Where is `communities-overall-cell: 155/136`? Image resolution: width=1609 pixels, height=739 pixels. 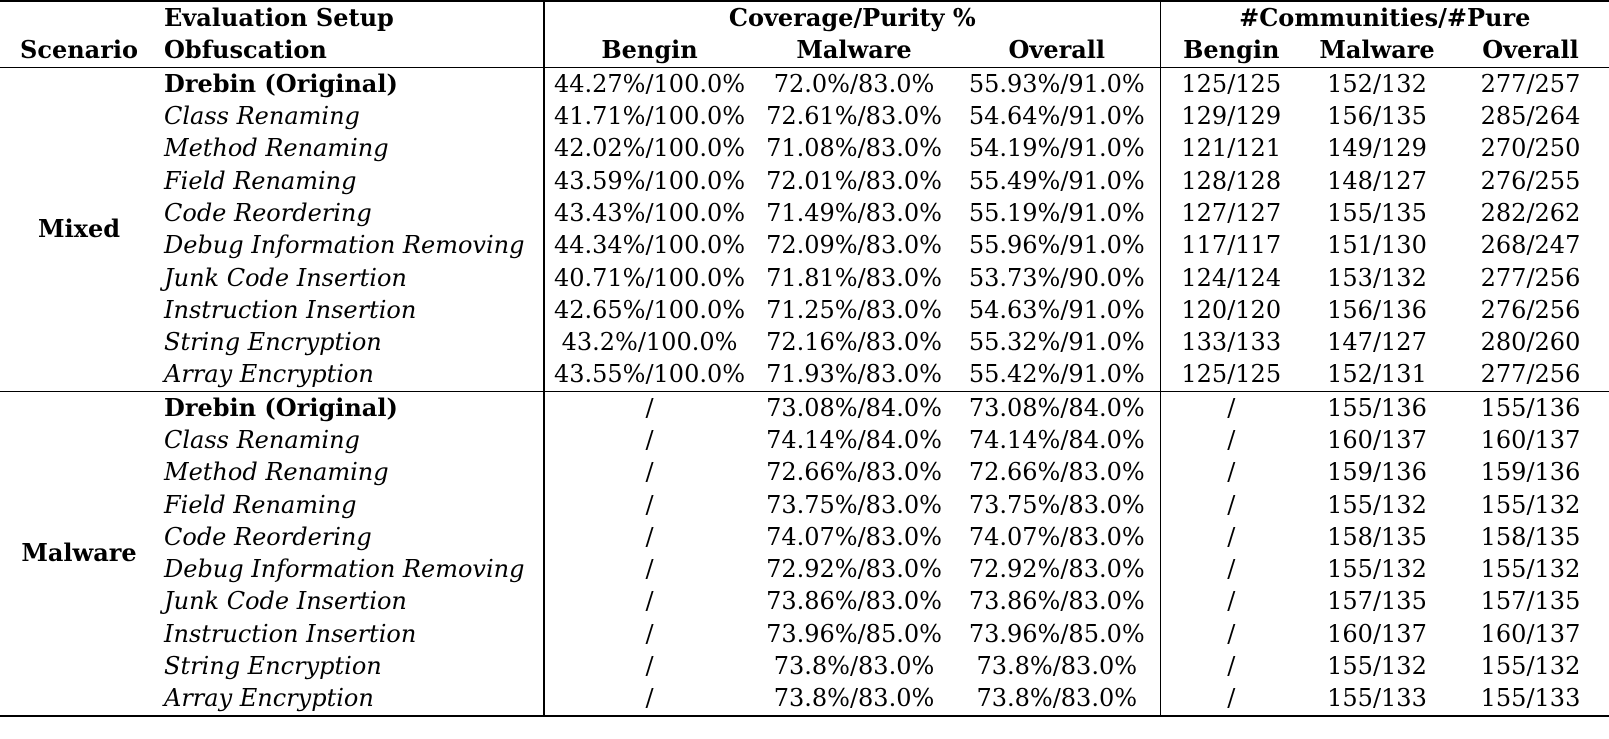 communities-overall-cell: 155/136 is located at coordinates (1530, 407).